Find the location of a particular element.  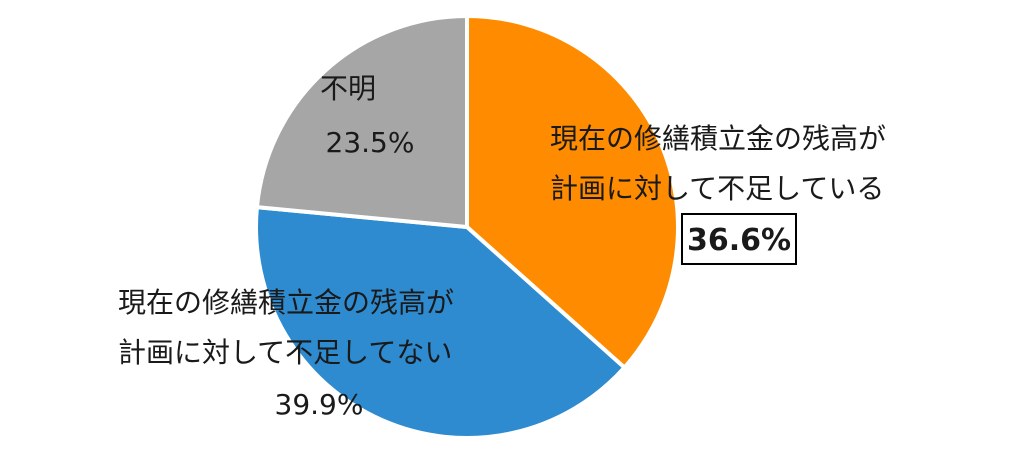

slice-0-label-line-1: 現在の修繕積立金の残高が is located at coordinates (718, 138).